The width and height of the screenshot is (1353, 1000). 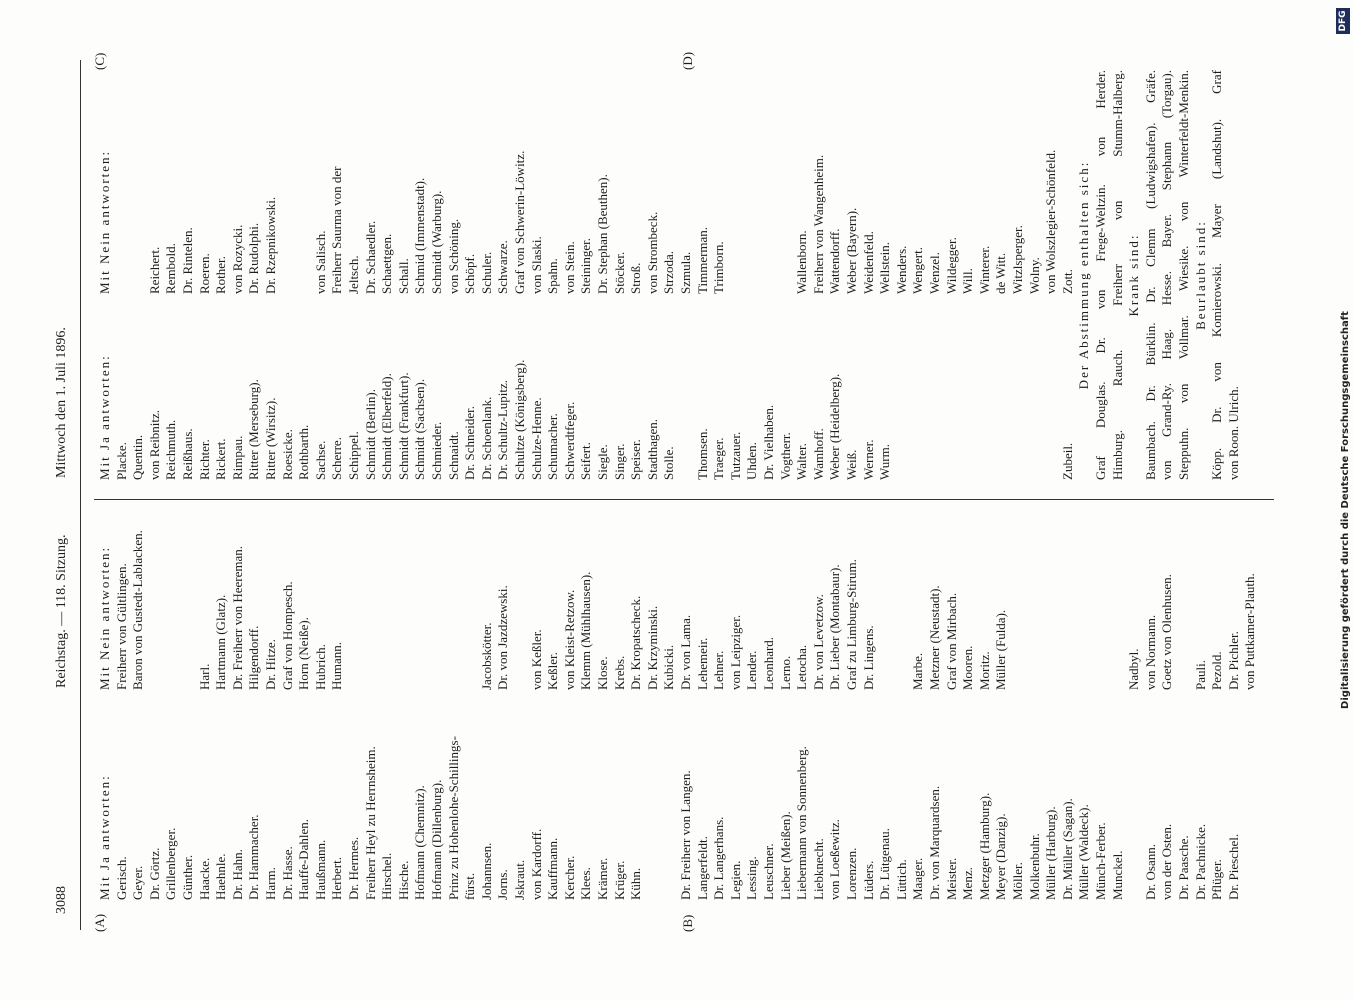 What do you see at coordinates (1217, 670) in the screenshot?
I see `member-name: Pezold.` at bounding box center [1217, 670].